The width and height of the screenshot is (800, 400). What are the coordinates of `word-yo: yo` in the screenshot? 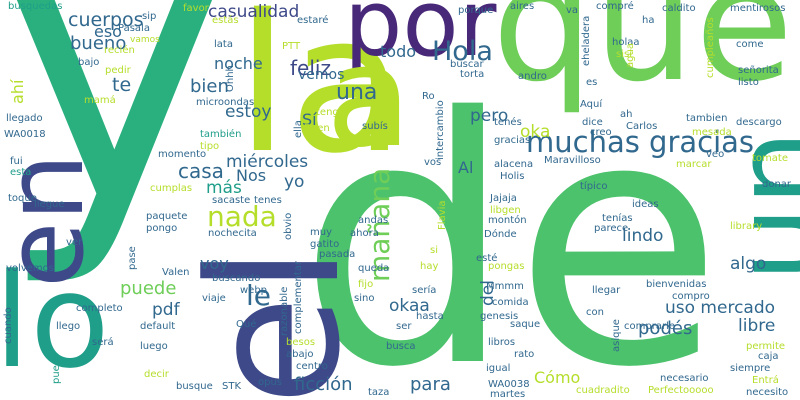 It's located at (294, 182).